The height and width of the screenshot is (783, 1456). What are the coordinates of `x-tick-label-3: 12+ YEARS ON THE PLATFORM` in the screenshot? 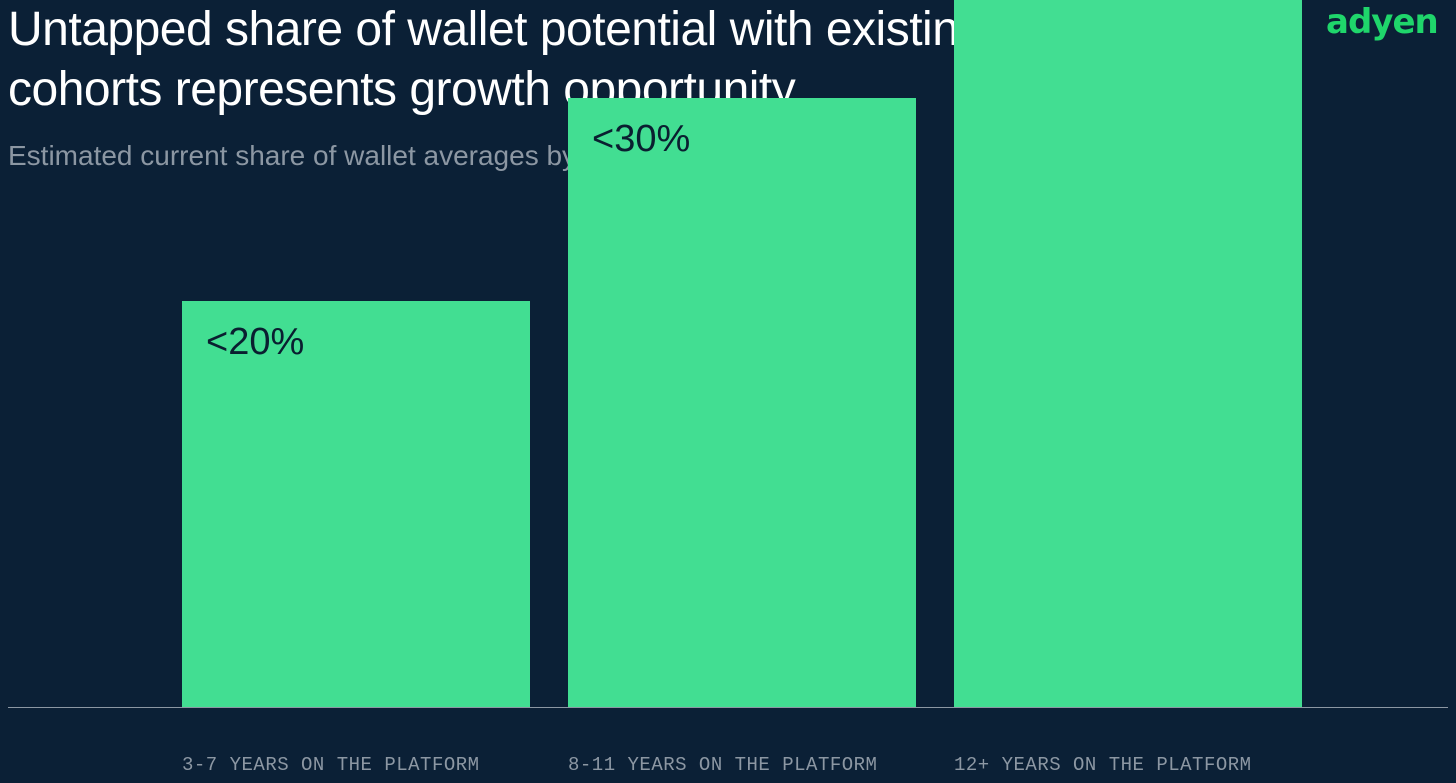 It's located at (1103, 765).